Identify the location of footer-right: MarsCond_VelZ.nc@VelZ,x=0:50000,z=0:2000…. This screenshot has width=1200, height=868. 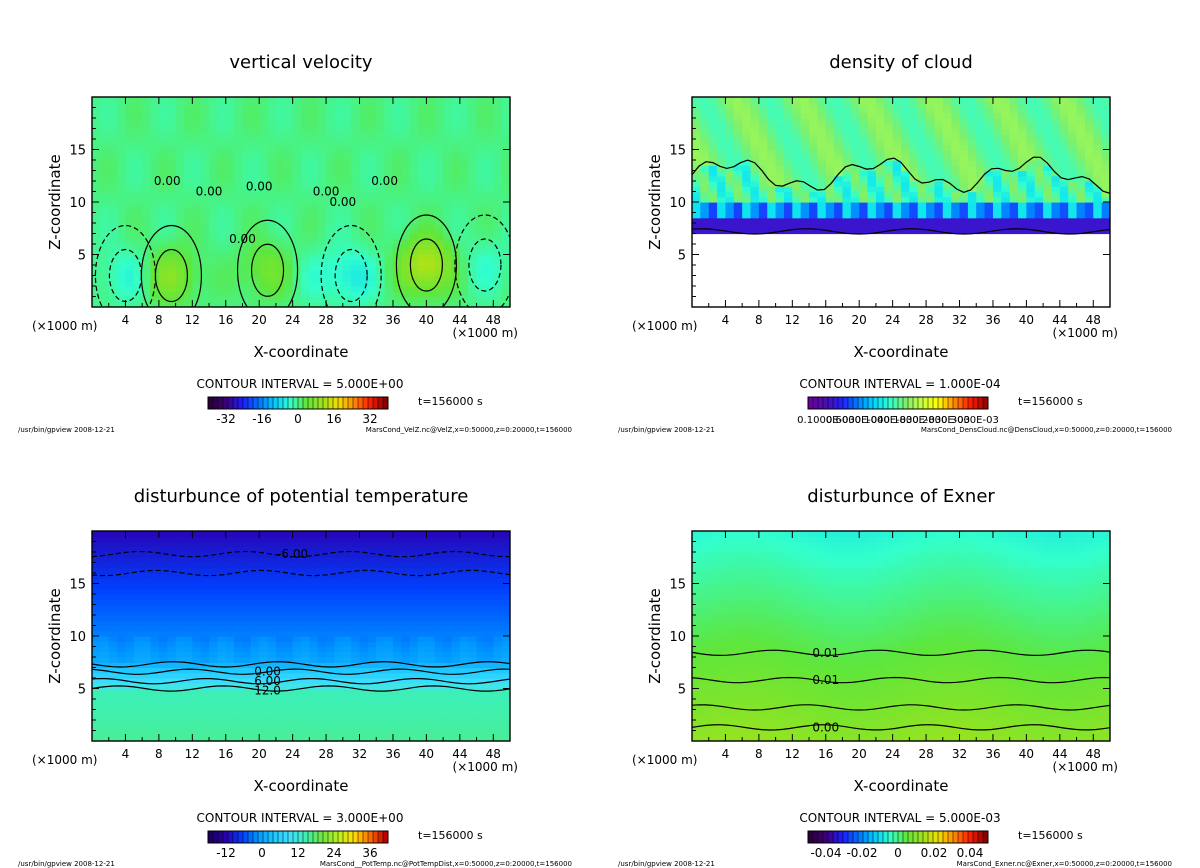
(469, 430).